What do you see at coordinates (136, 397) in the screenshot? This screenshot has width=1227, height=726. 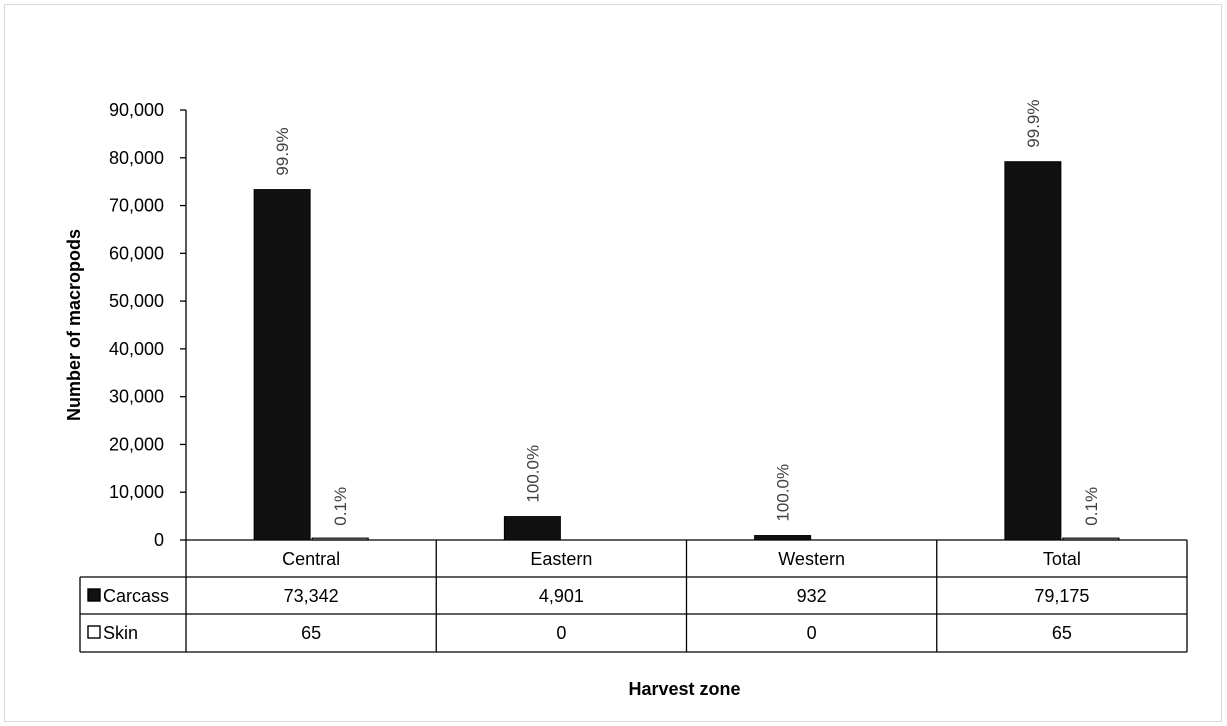 I see `y-tick-label: 30,000` at bounding box center [136, 397].